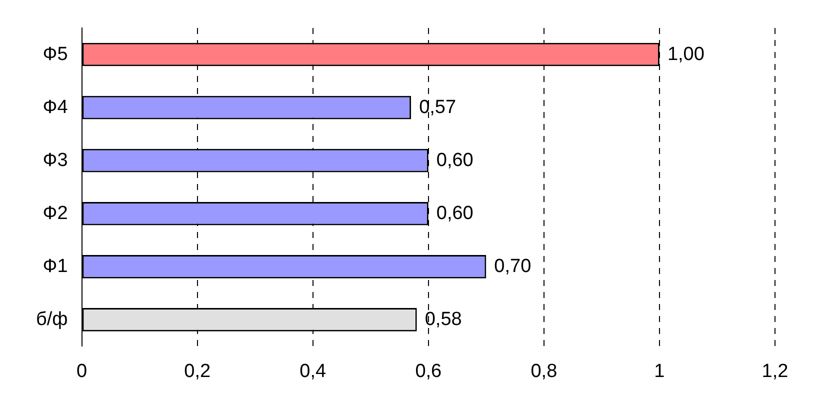 The height and width of the screenshot is (415, 833). Describe the element at coordinates (659, 371) in the screenshot. I see `x-tick-label: 1` at that location.